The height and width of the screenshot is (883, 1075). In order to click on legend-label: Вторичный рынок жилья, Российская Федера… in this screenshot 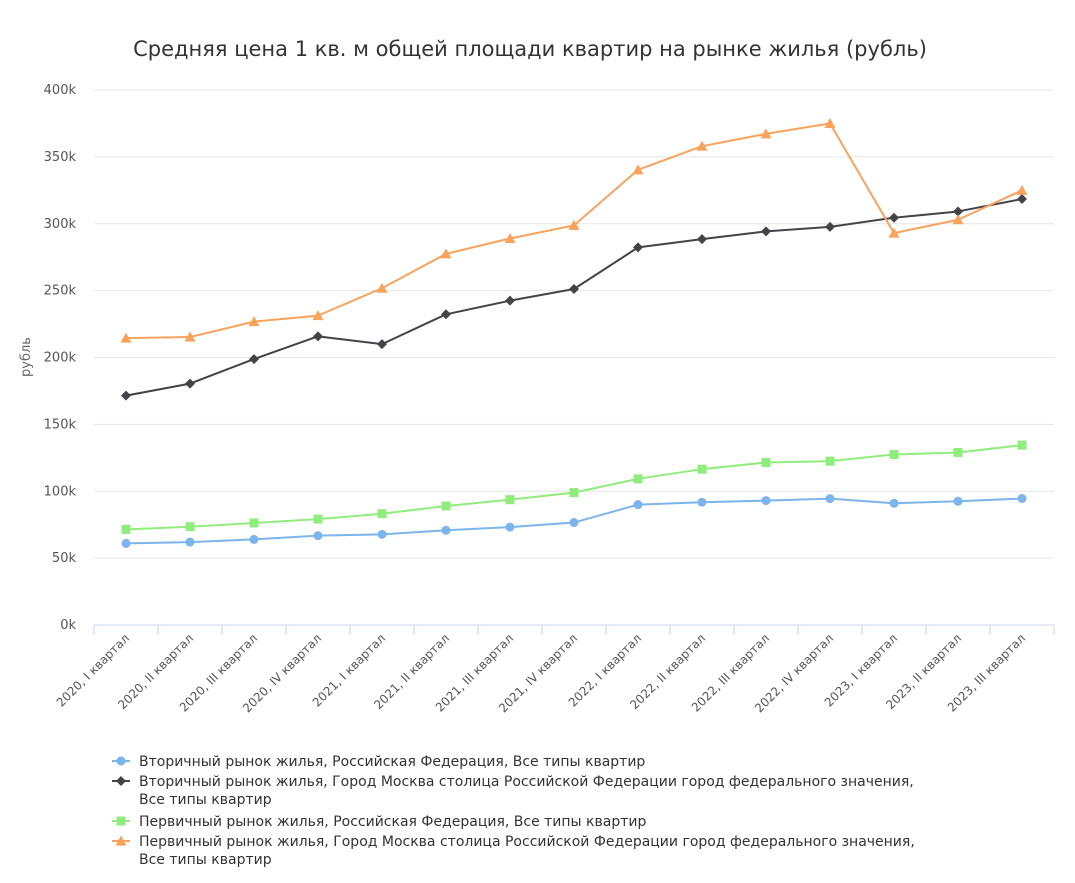, I will do `click(392, 762)`.